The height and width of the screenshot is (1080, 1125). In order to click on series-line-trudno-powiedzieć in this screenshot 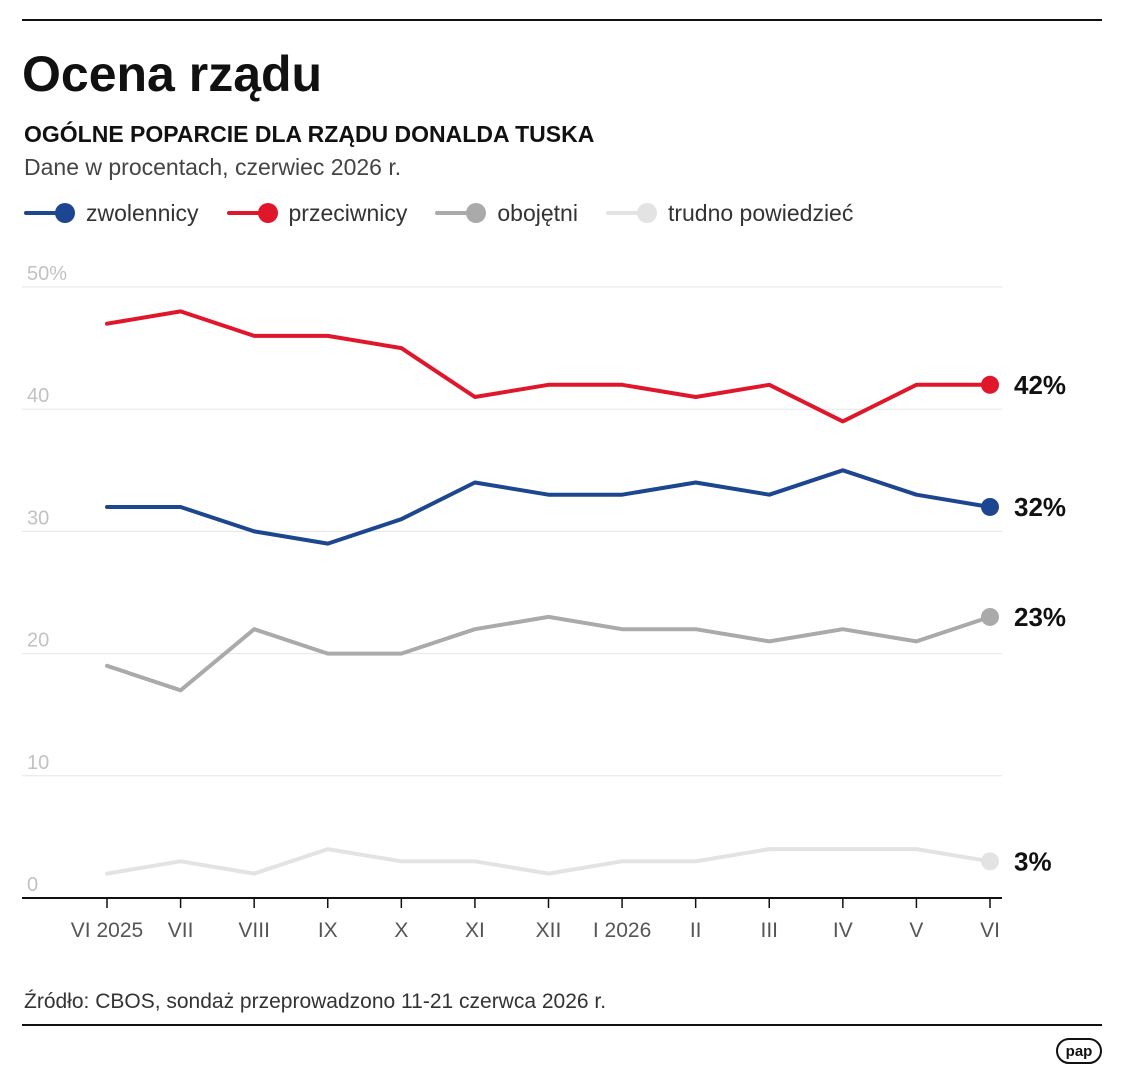, I will do `click(548, 861)`.